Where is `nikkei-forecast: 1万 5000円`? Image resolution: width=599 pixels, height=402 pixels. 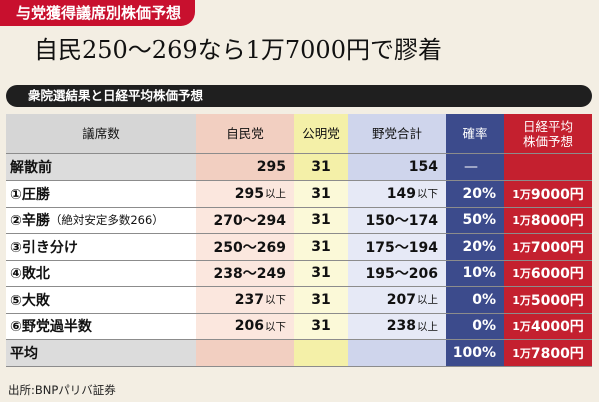 nikkei-forecast: 1万 5000円 is located at coordinates (548, 300).